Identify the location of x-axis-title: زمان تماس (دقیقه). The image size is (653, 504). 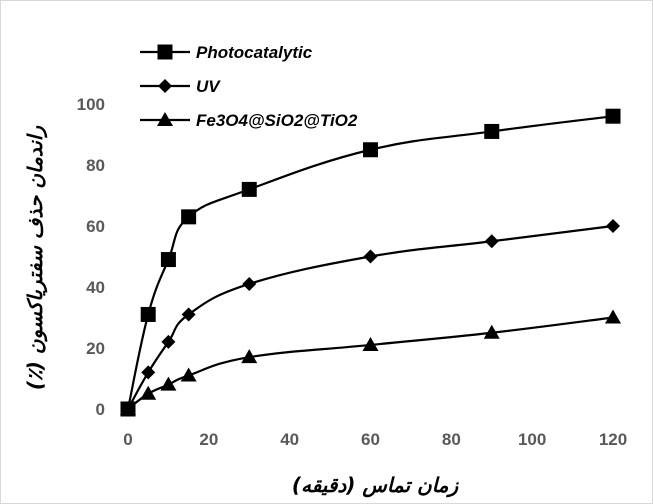
(376, 485).